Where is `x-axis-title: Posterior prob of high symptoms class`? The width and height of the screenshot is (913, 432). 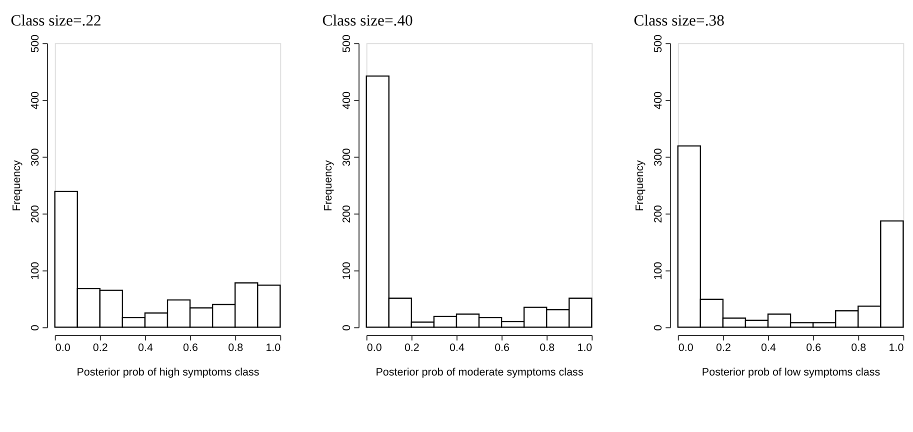
x-axis-title: Posterior prob of high symptoms class is located at coordinates (168, 372).